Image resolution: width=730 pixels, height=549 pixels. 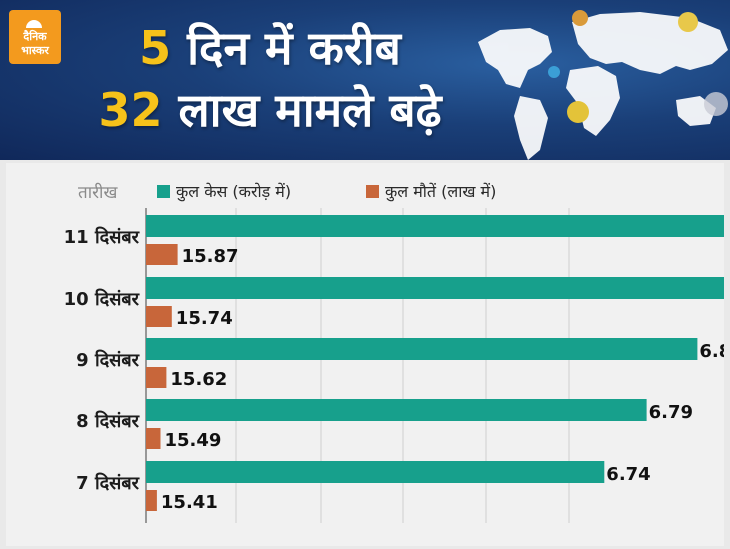 I want to click on value-label-deaths: 15.41, so click(x=189, y=502).